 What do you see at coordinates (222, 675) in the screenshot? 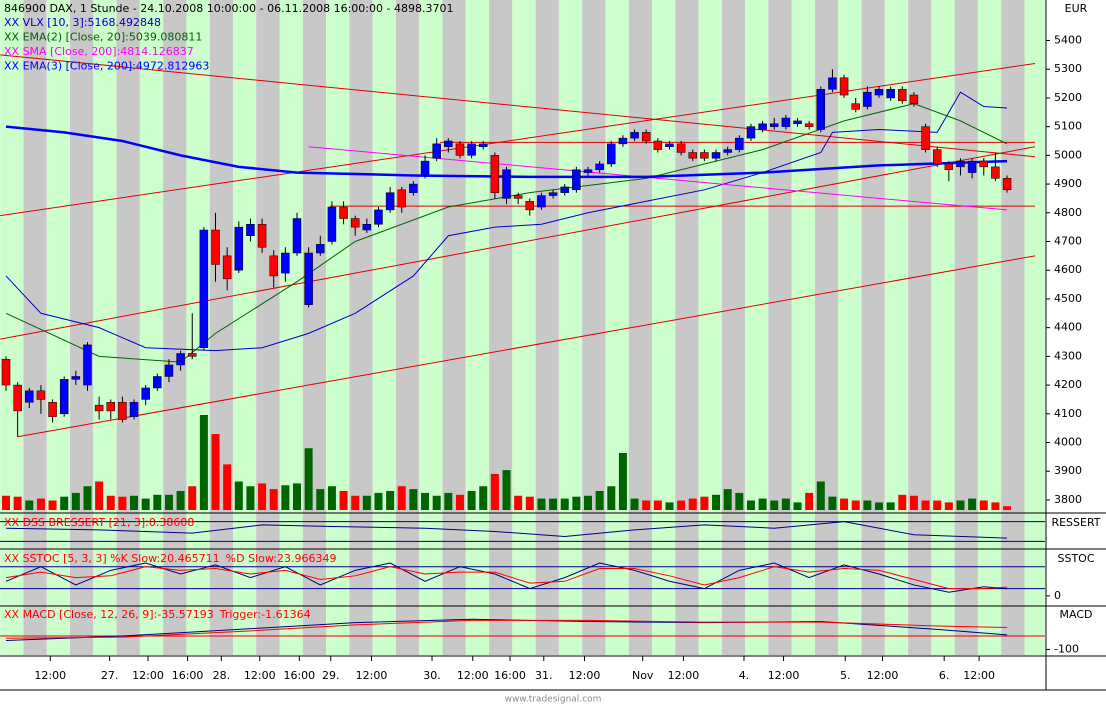
I see `x-tick-label: 28.` at bounding box center [222, 675].